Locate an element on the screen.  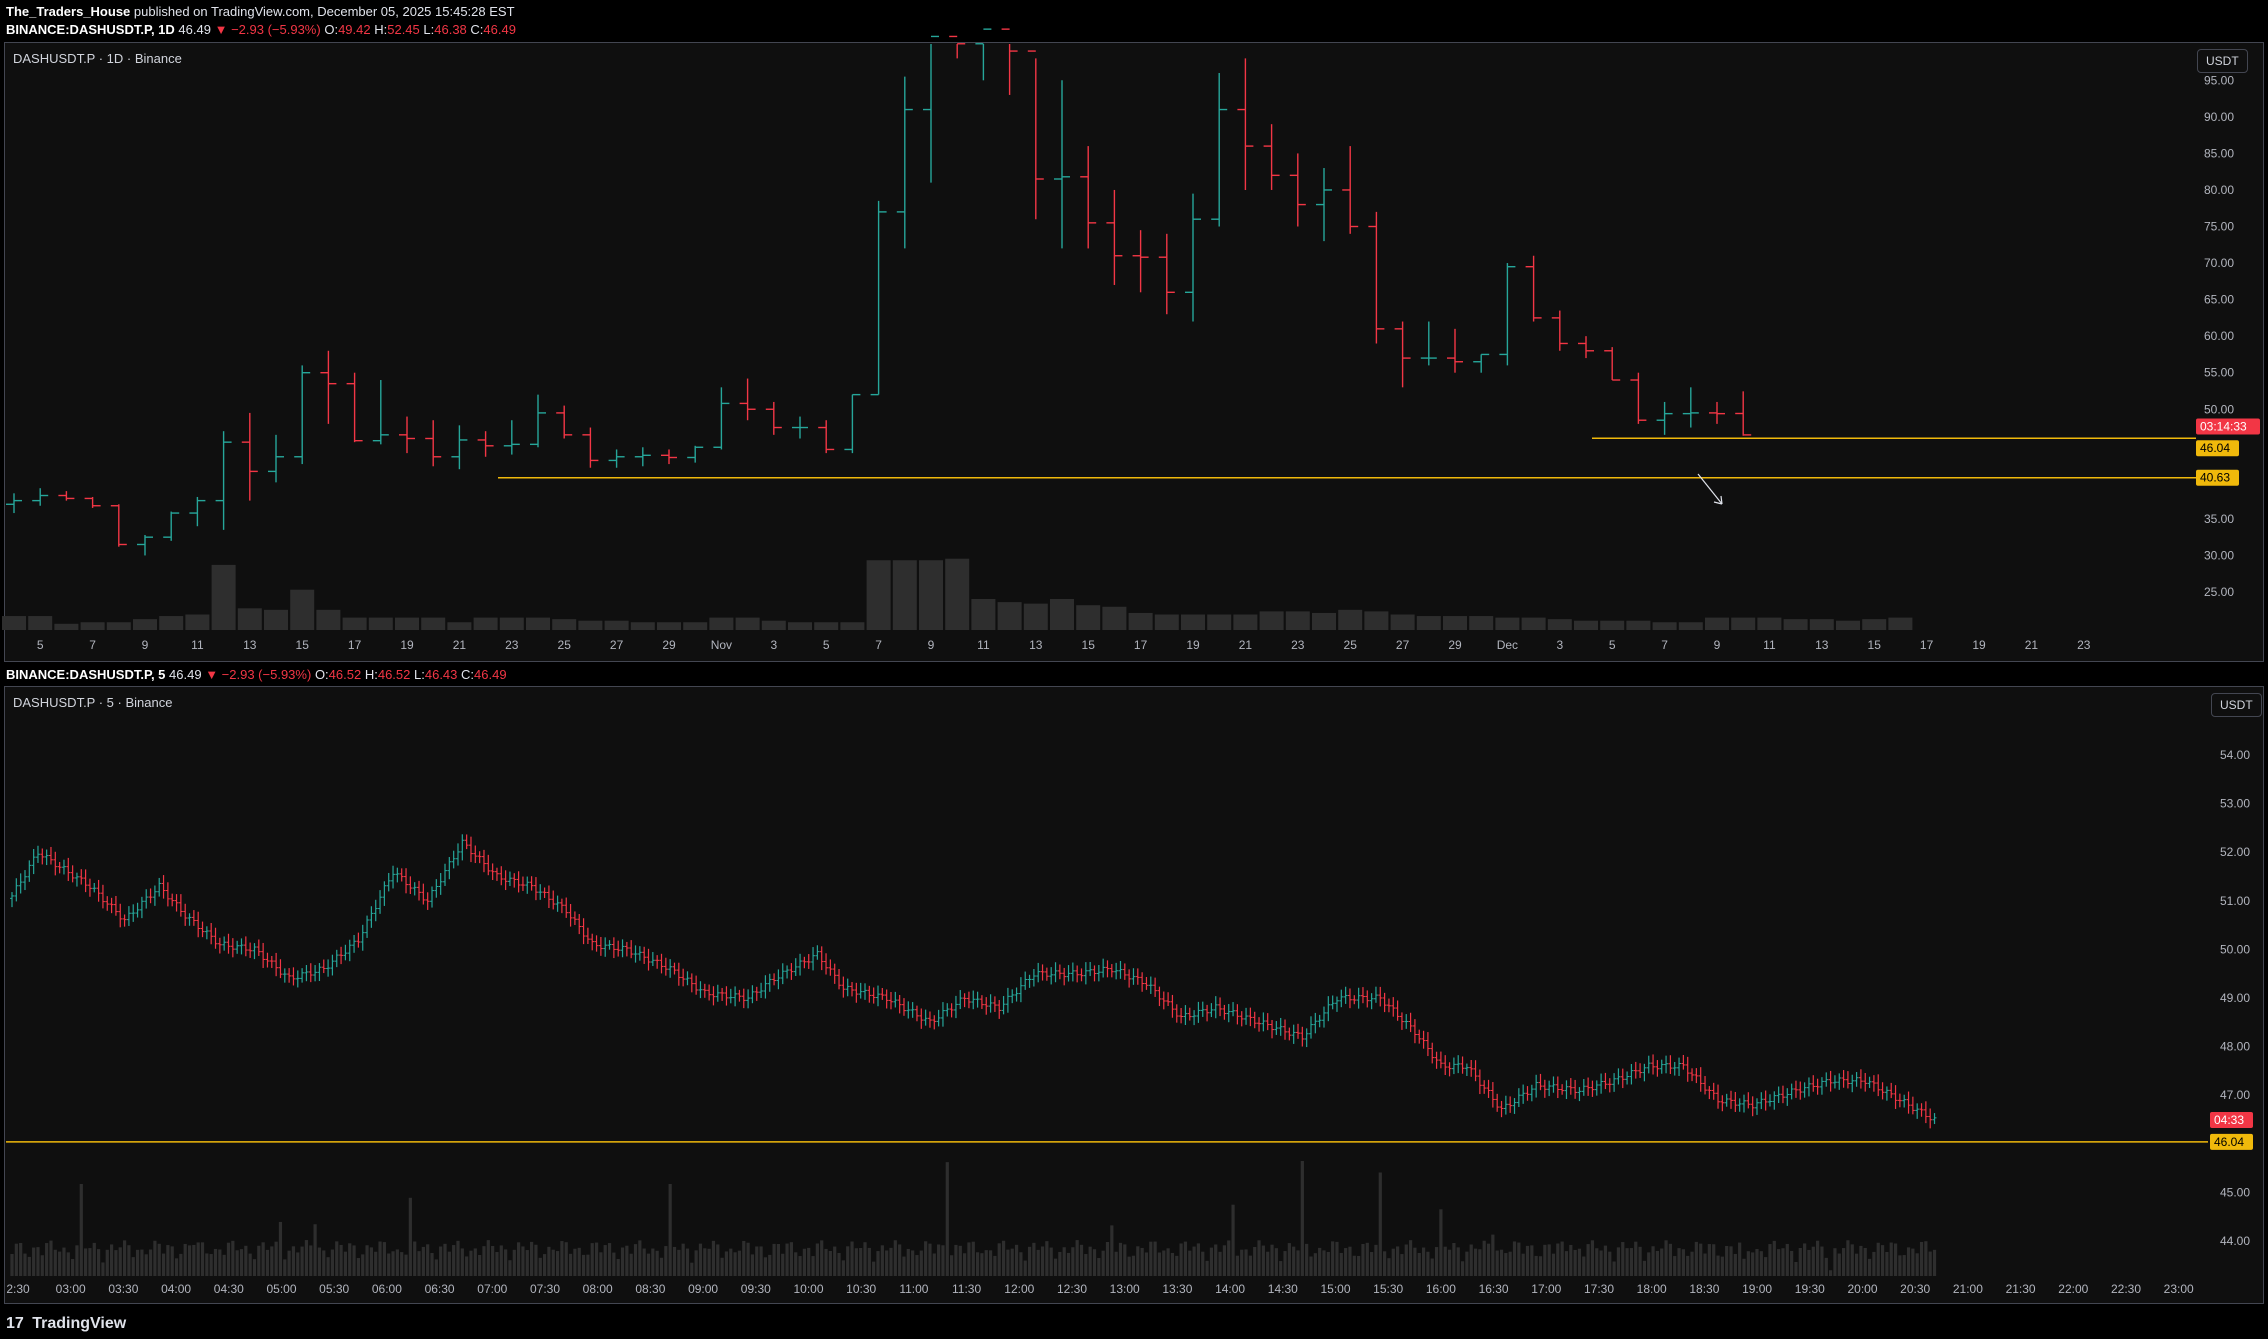
publisher-name: The_Traders_House is located at coordinates (68, 11).